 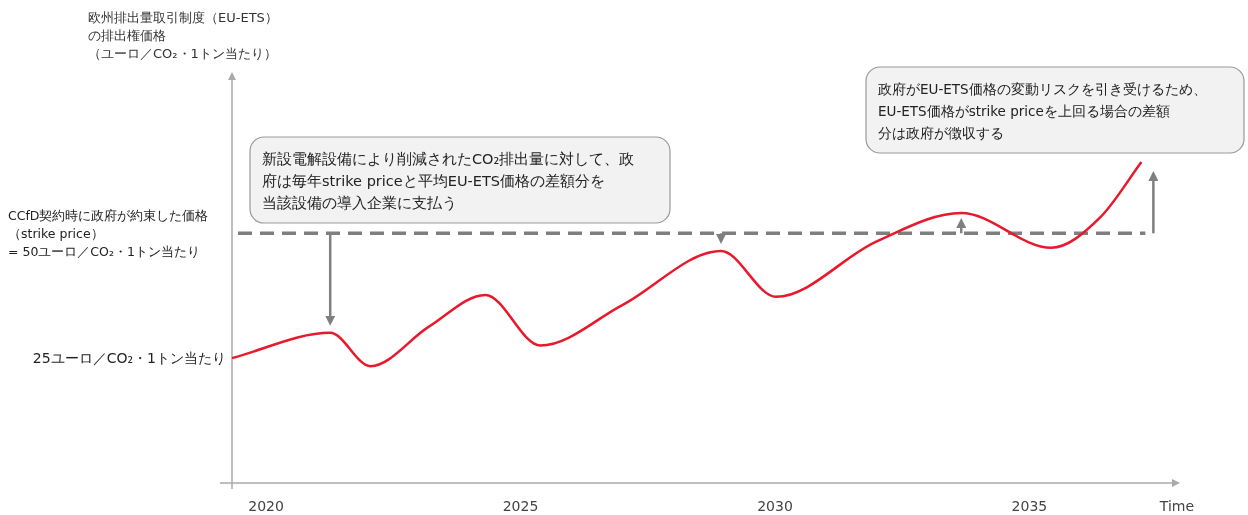 What do you see at coordinates (183, 35) in the screenshot?
I see `text: 欧州排出量取引制度（EU-ETS）の排出権価格（ユーロ／CO₂・1トン当たり）` at bounding box center [183, 35].